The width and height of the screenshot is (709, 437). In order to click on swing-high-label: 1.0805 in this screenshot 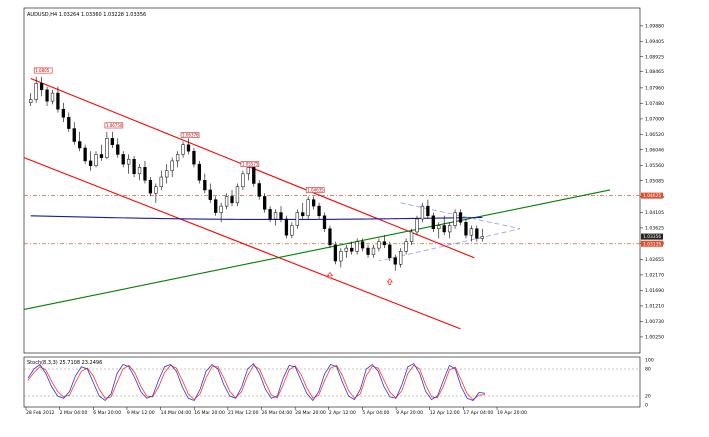, I will do `click(42, 70)`.